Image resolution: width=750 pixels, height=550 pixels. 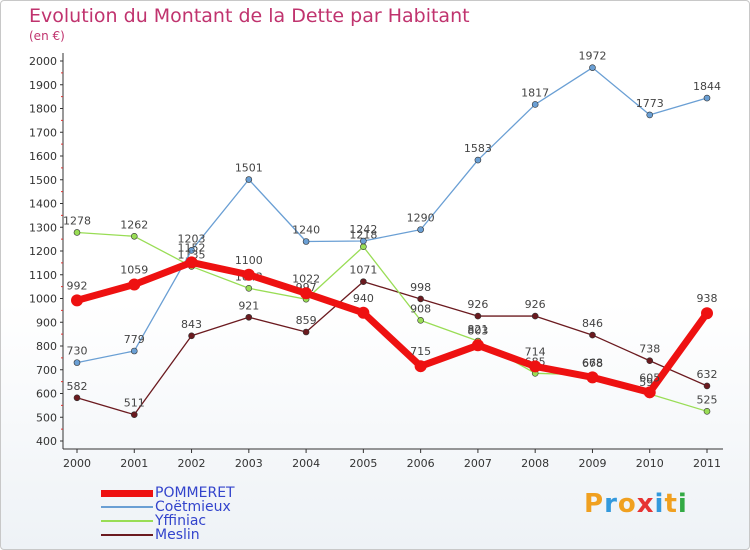 What do you see at coordinates (77, 386) in the screenshot?
I see `data-label-meslin: 582` at bounding box center [77, 386].